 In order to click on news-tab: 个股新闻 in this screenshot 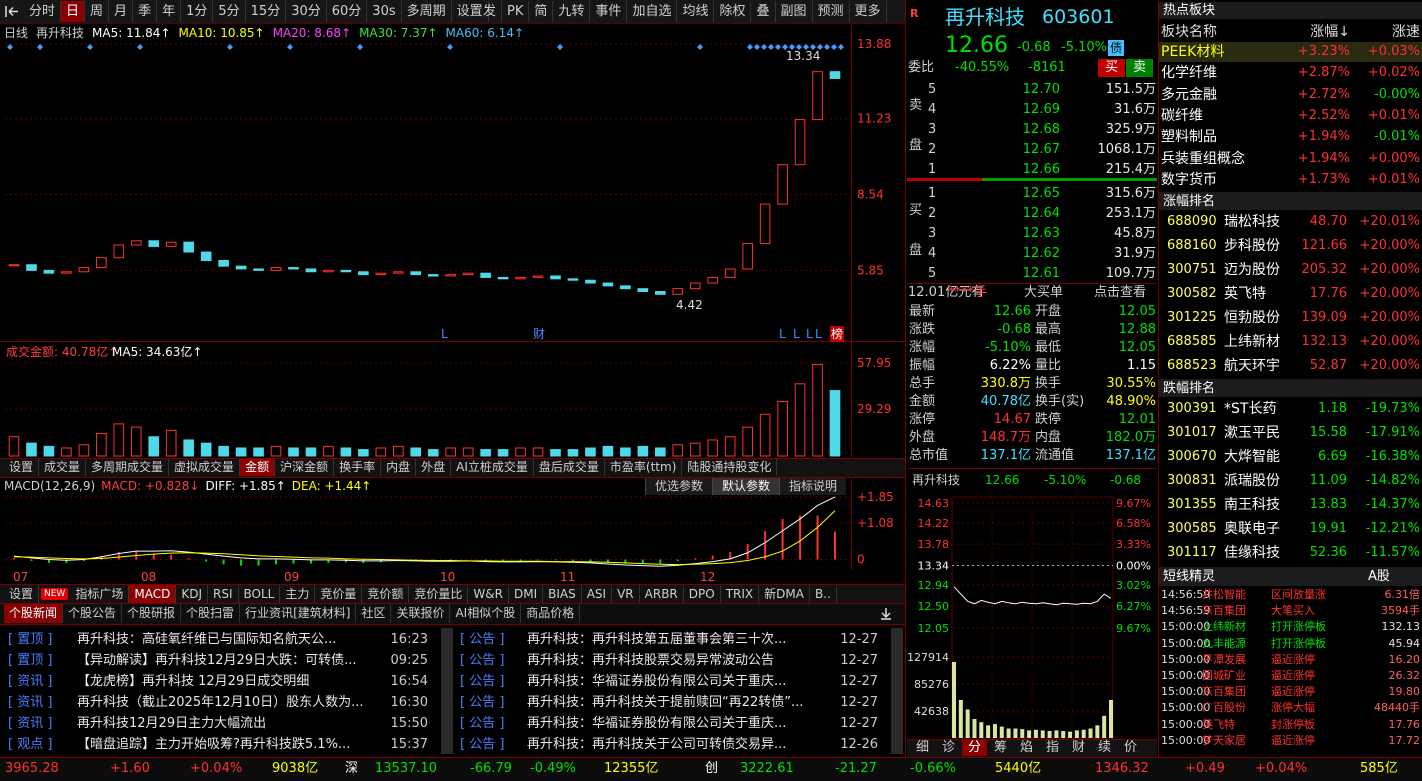, I will do `click(34, 613)`.